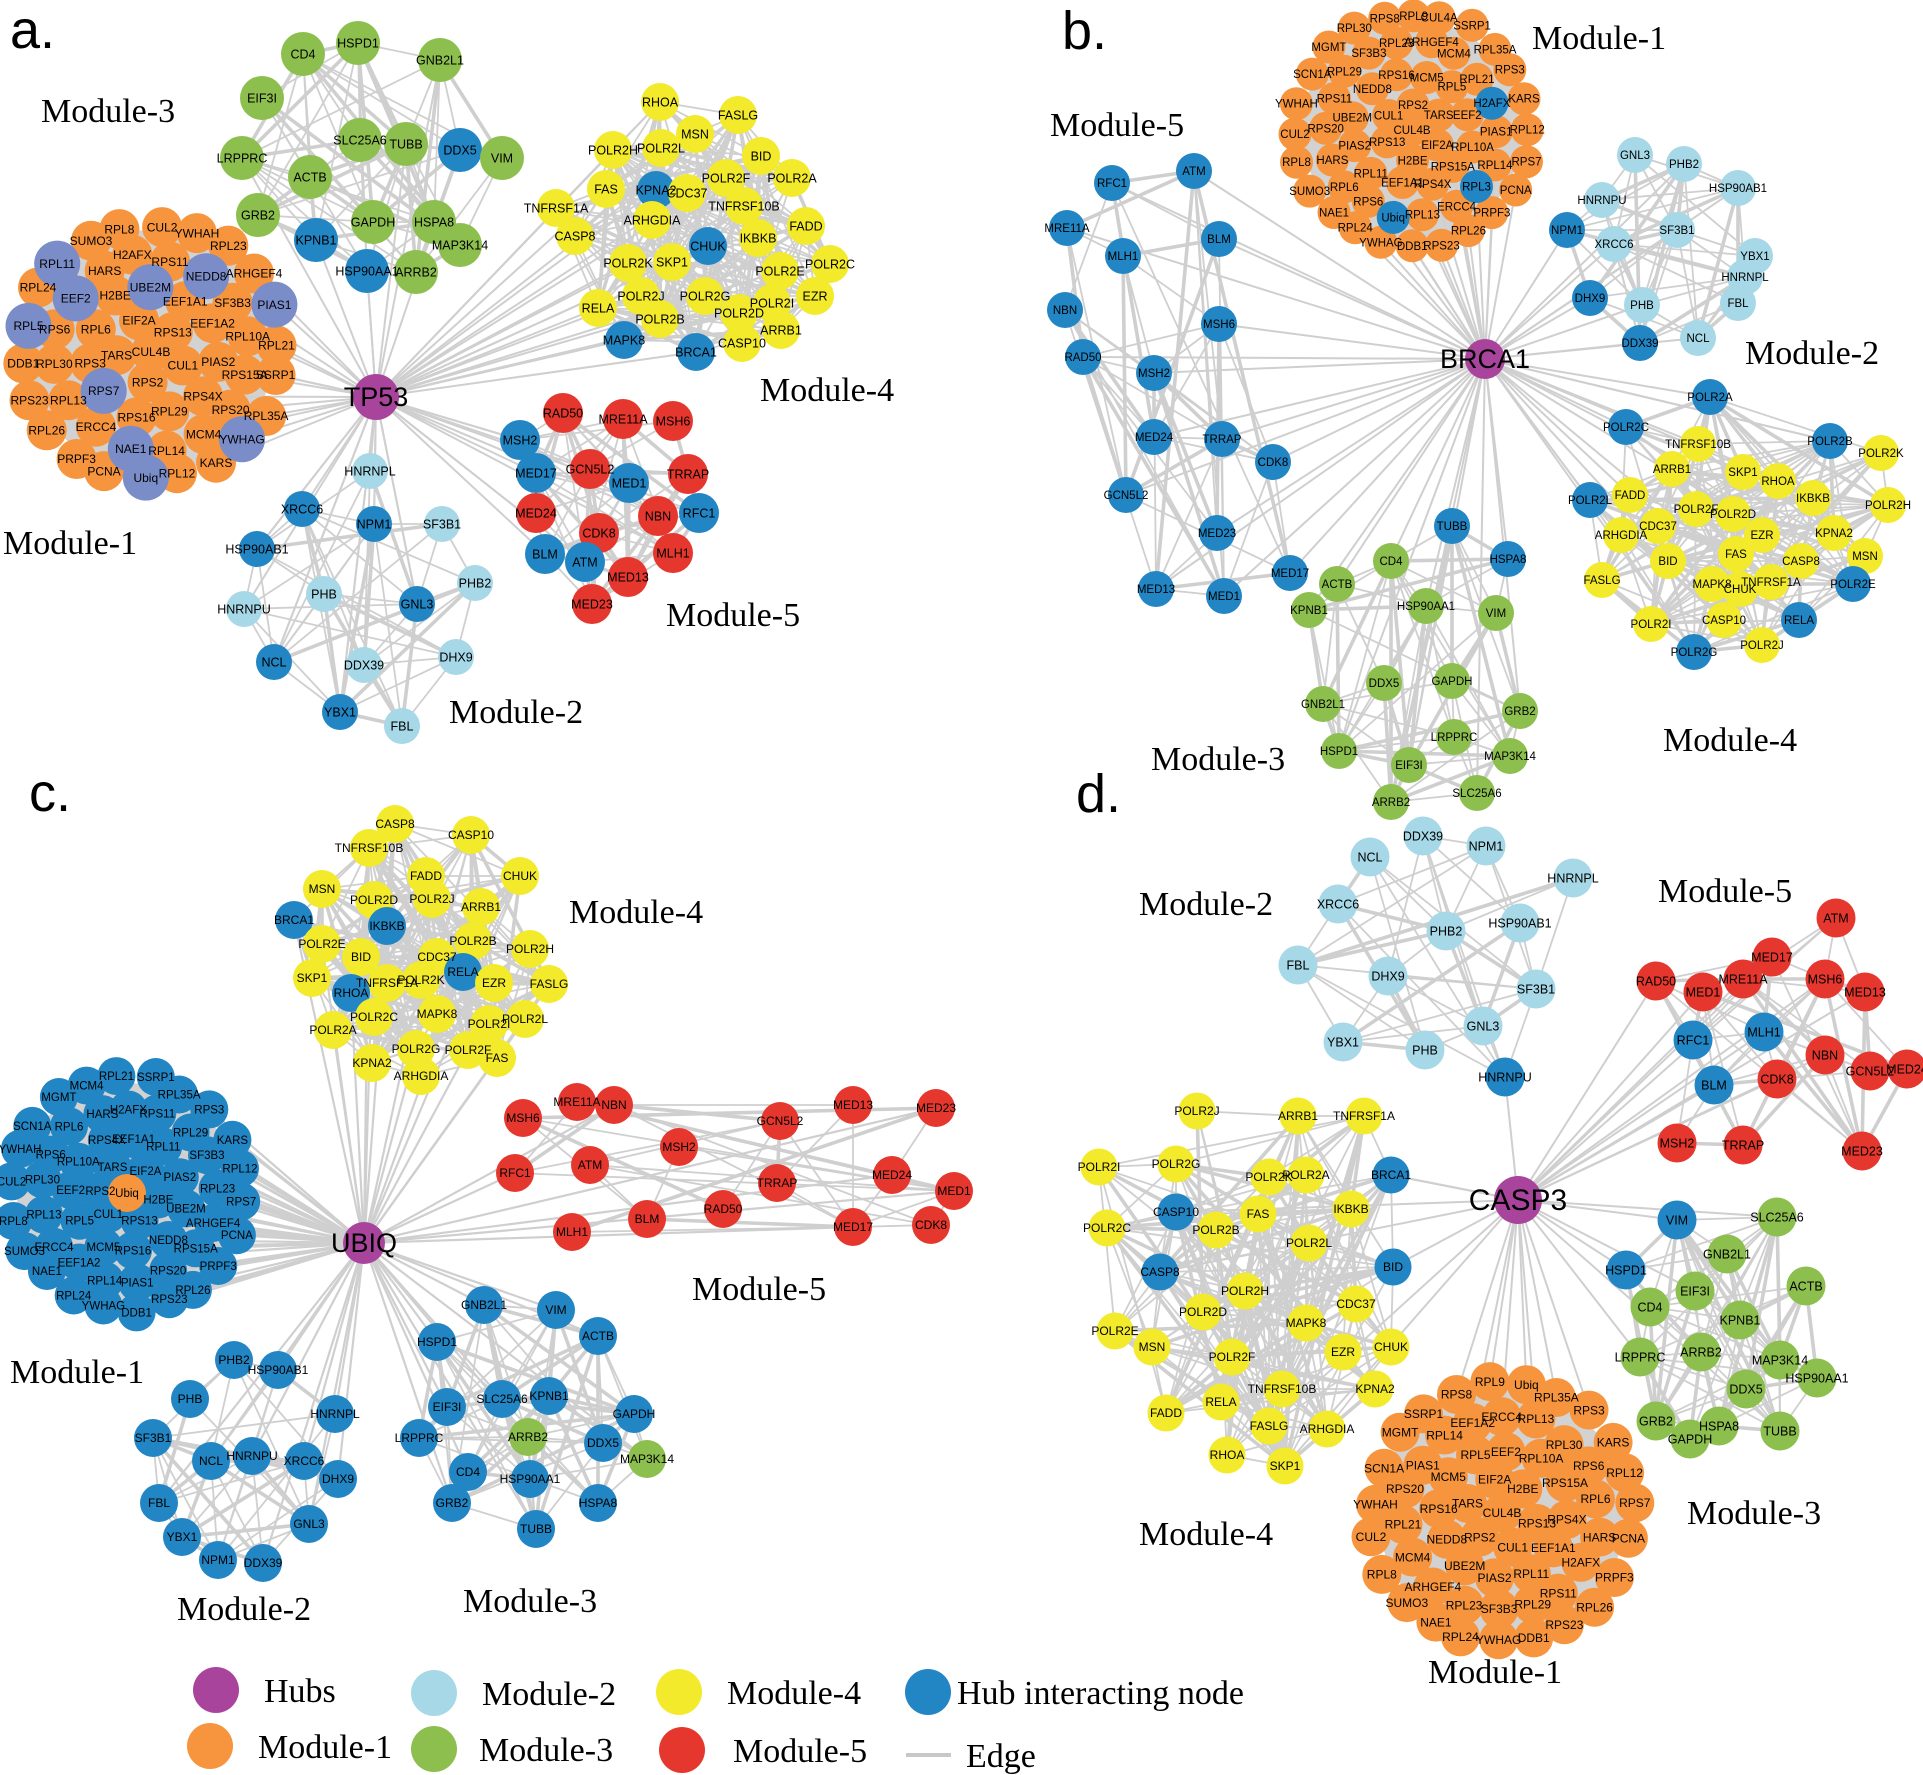  I want to click on svg-text: DDB1, so click(1412, 247).